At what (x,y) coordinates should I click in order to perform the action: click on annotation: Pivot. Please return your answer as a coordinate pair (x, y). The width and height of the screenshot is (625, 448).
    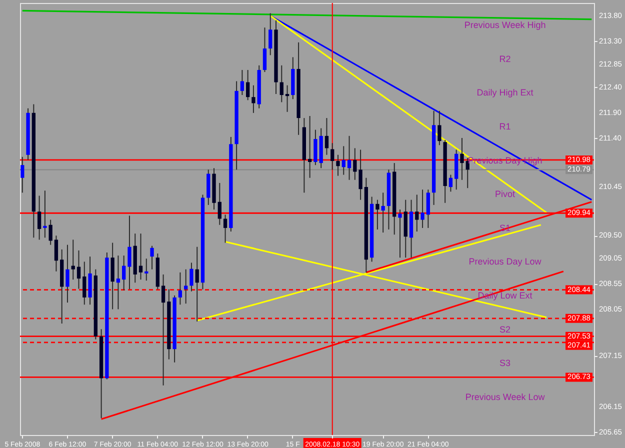
    Looking at the image, I should click on (505, 194).